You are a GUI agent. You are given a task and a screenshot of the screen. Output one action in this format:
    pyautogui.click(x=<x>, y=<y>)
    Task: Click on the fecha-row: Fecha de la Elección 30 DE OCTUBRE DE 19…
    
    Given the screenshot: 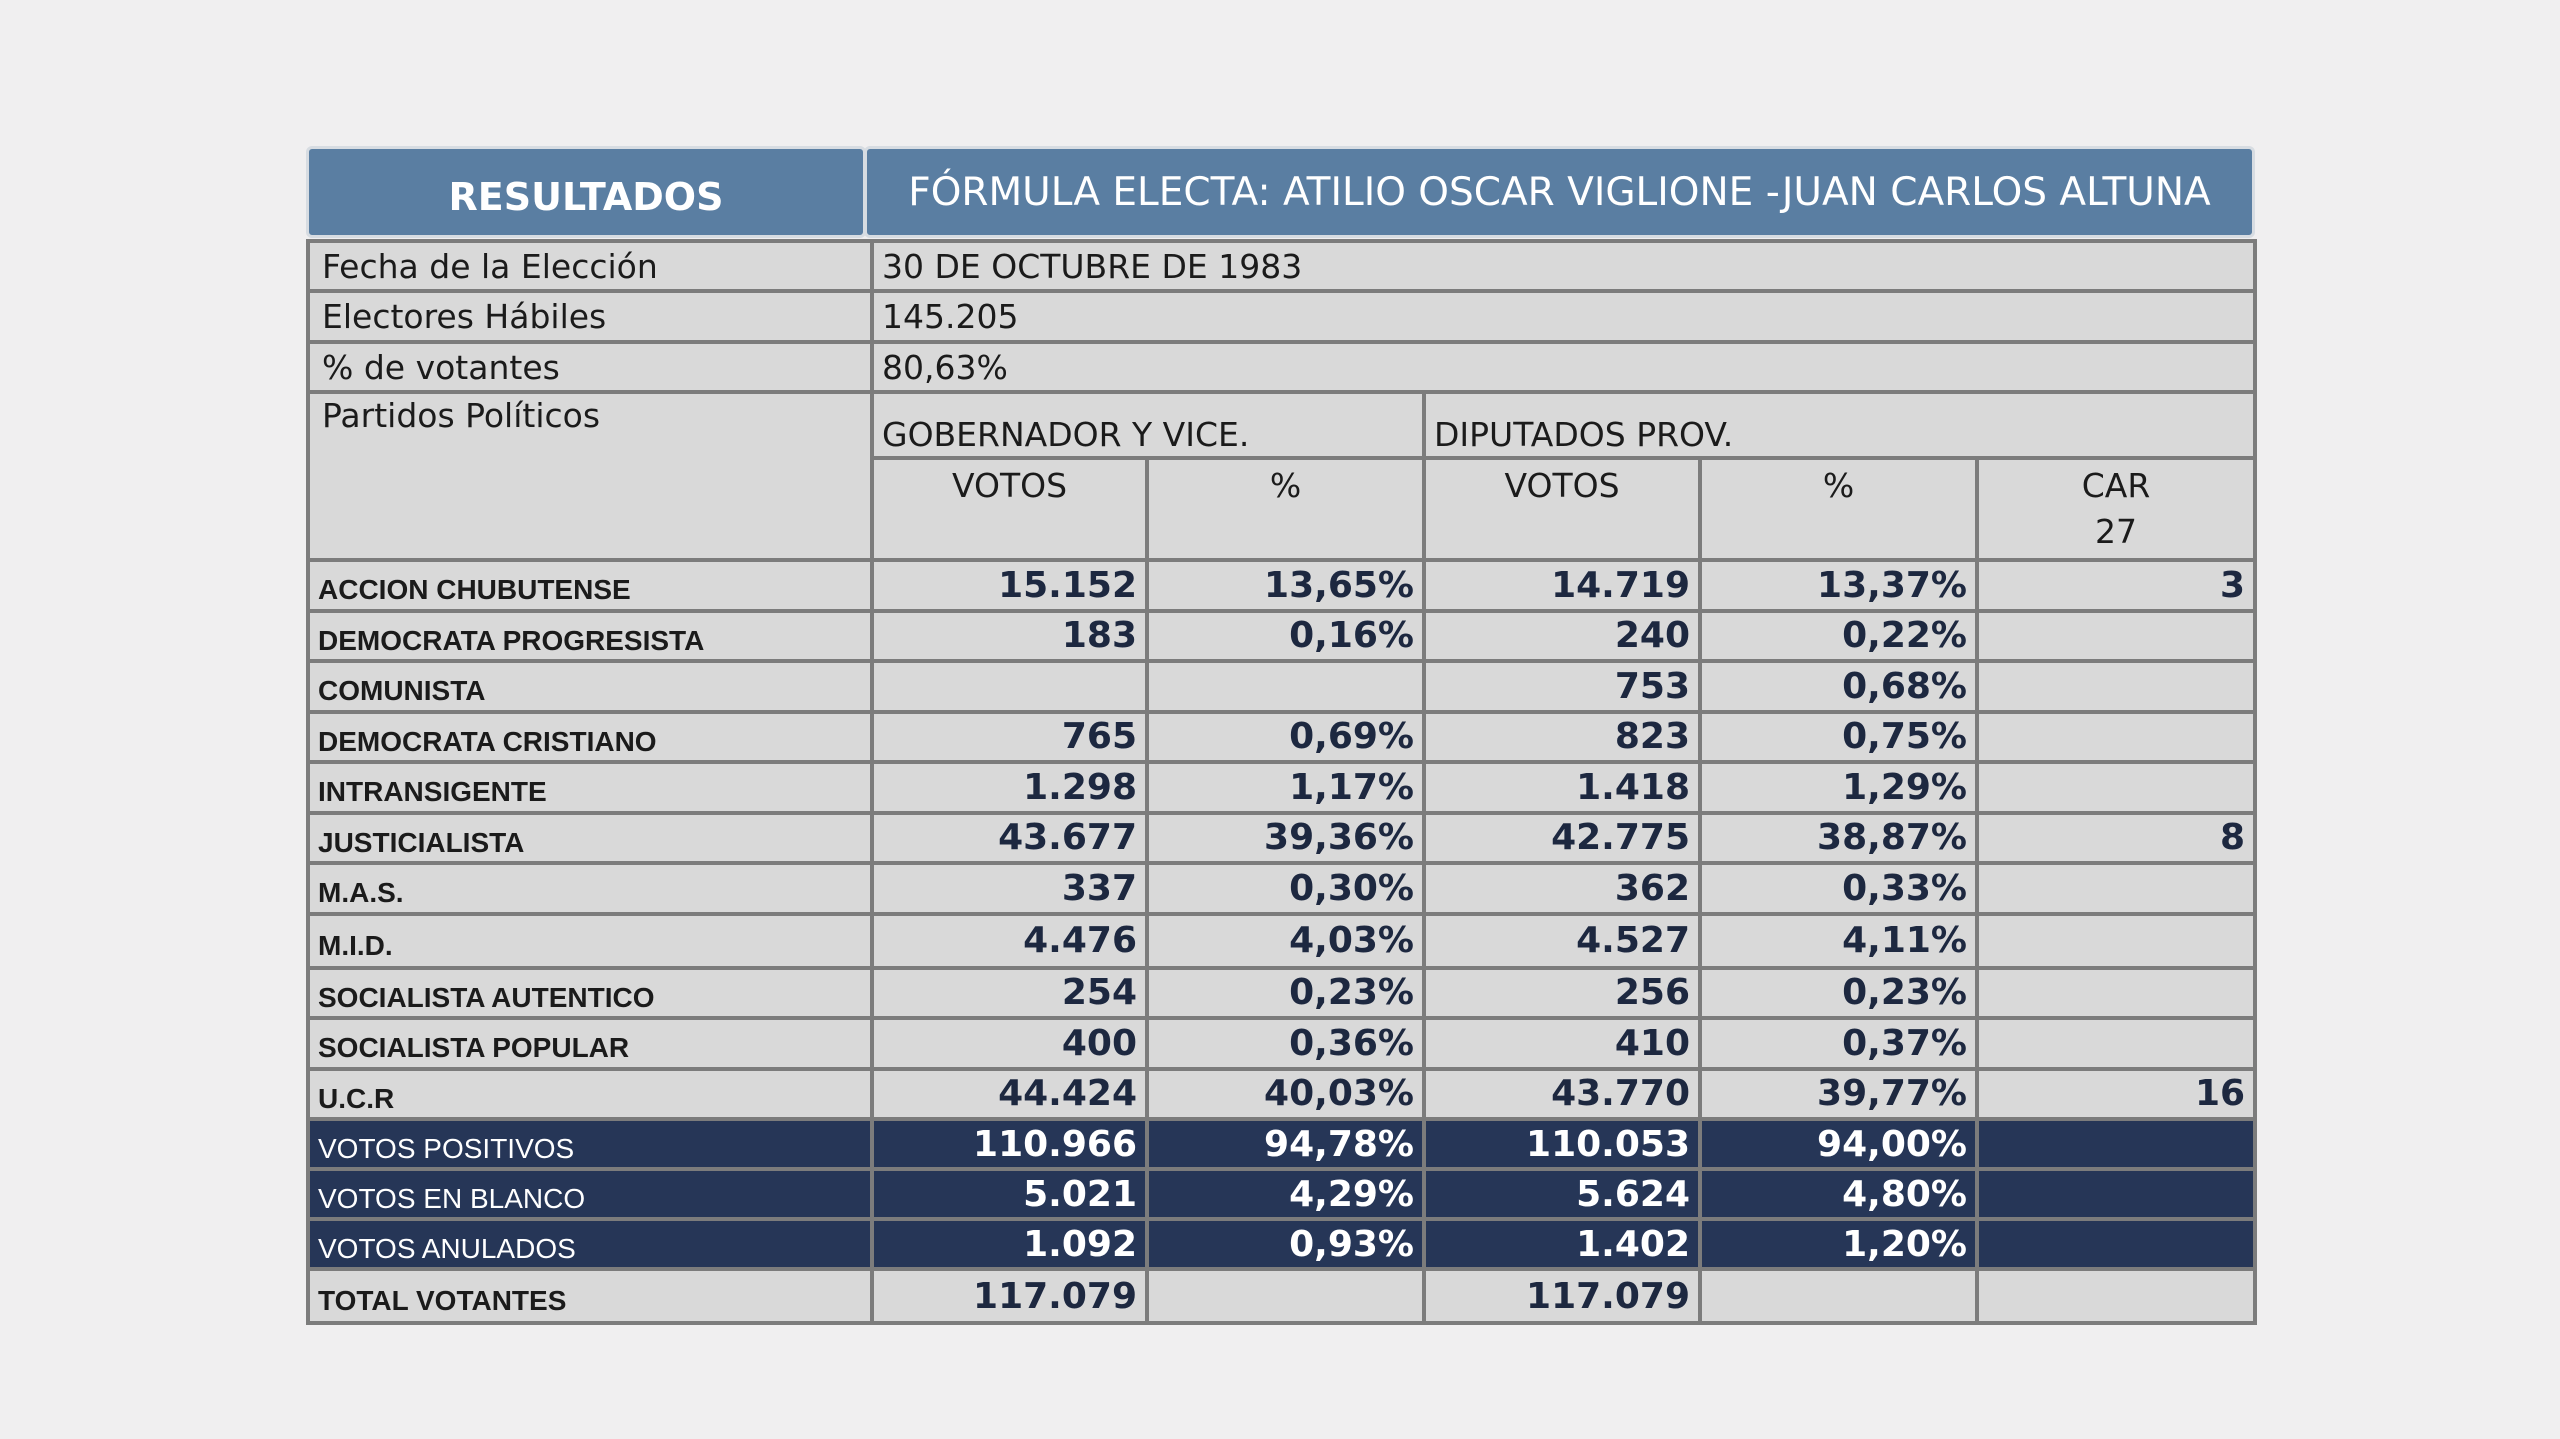 What is the action you would take?
    pyautogui.click(x=1282, y=266)
    